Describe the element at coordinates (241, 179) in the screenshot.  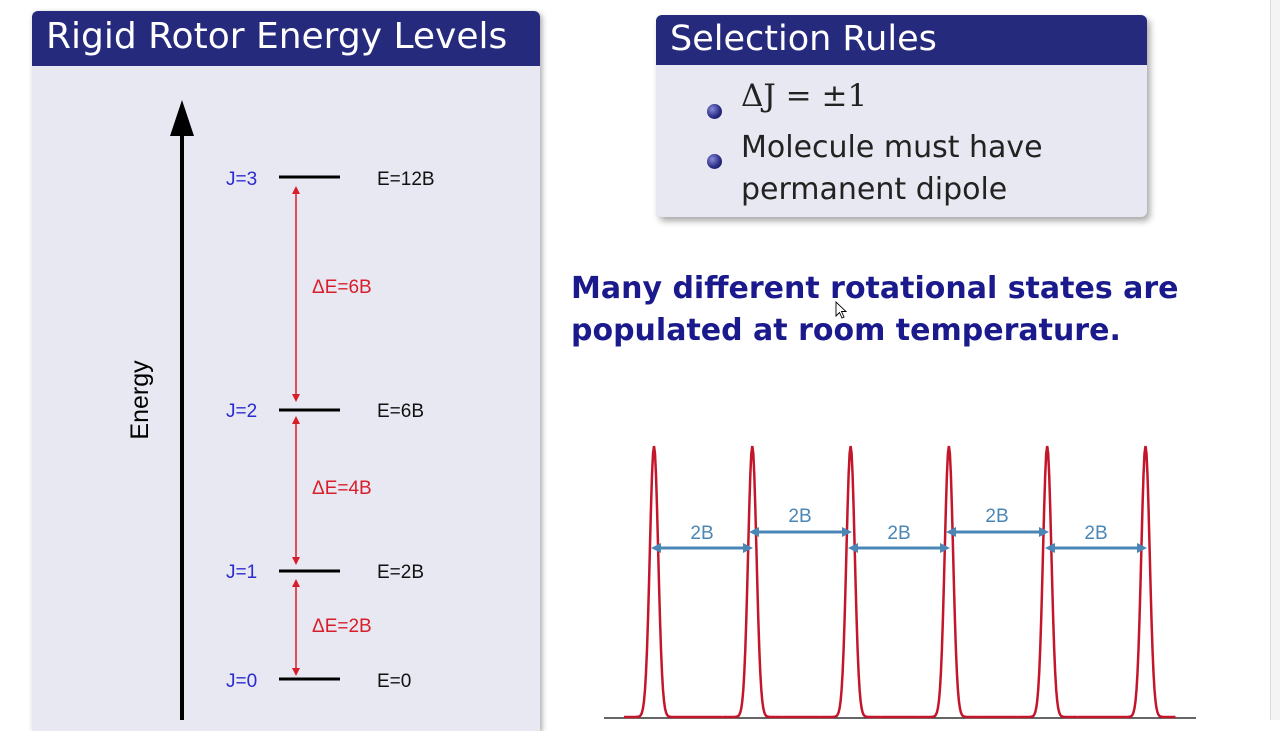
I see `level-label-j3: J=3` at that location.